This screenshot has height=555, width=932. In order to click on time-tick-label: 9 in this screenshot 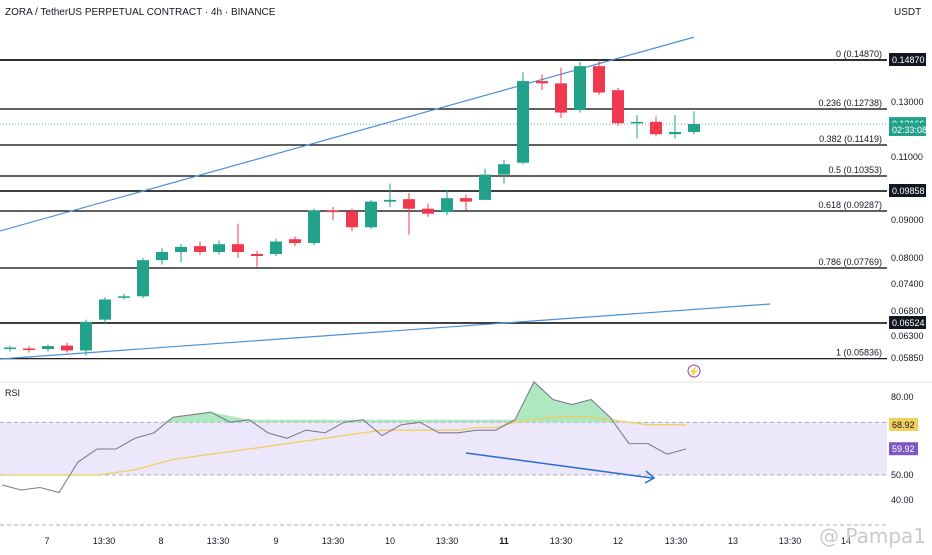, I will do `click(275, 541)`.